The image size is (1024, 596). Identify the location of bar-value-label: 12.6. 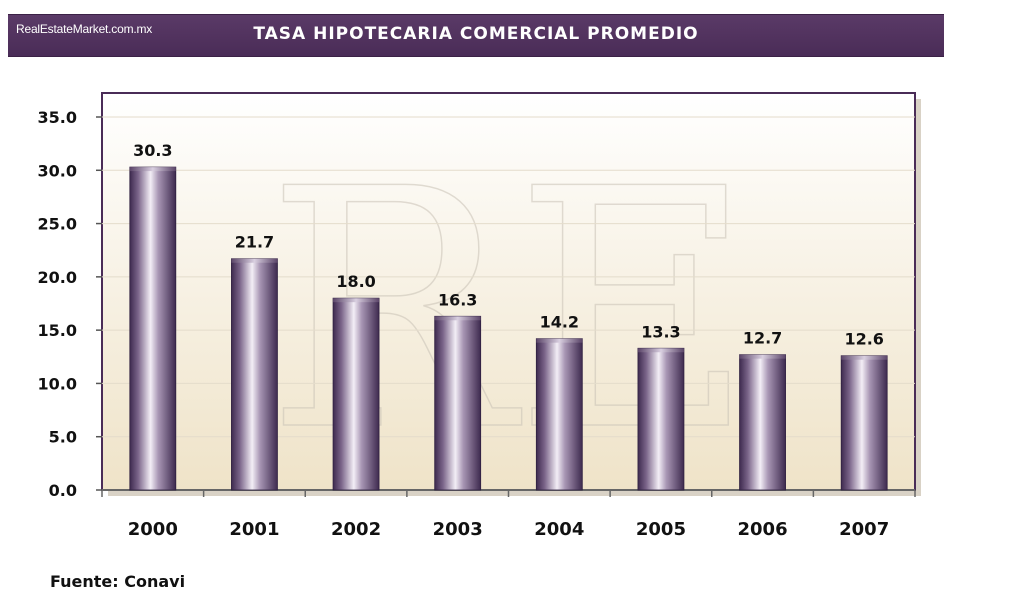
(863, 339).